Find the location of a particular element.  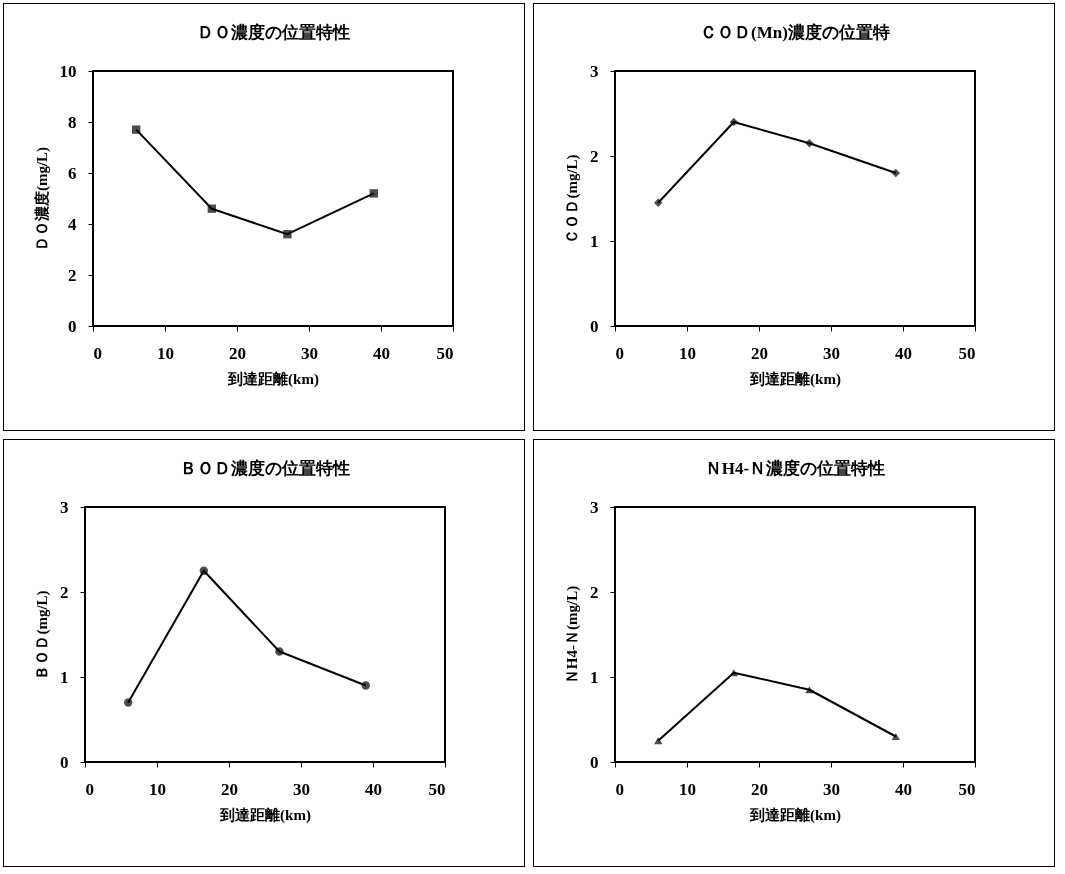

y-tick-label: 6 is located at coordinates (72, 173).